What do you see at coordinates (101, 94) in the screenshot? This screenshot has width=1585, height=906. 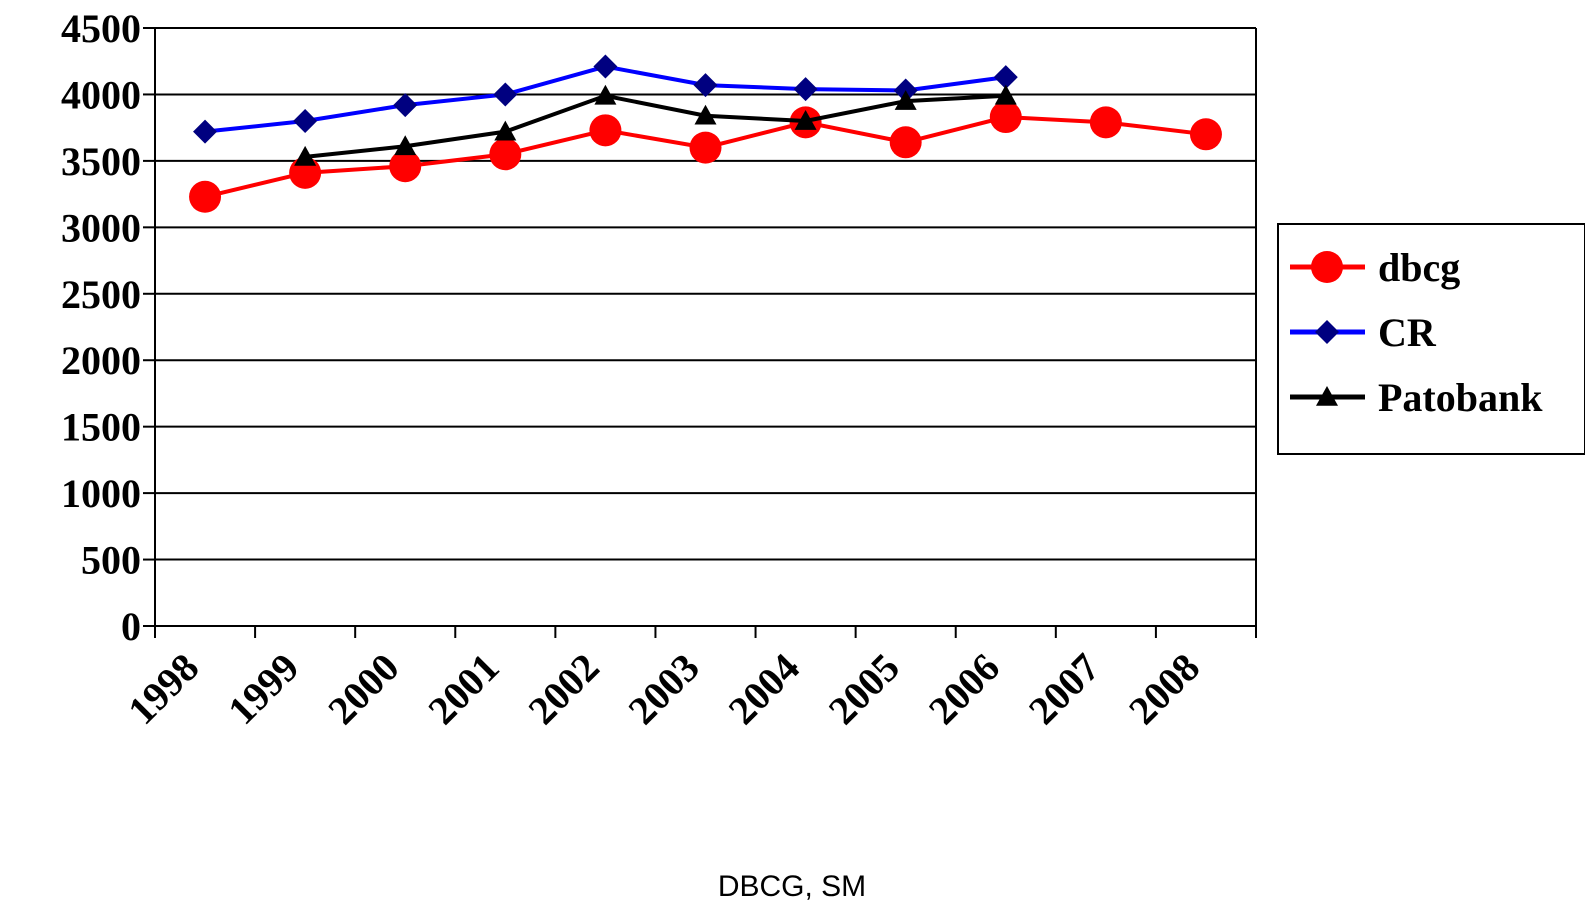 I see `y-tick-label-4000: 4000` at bounding box center [101, 94].